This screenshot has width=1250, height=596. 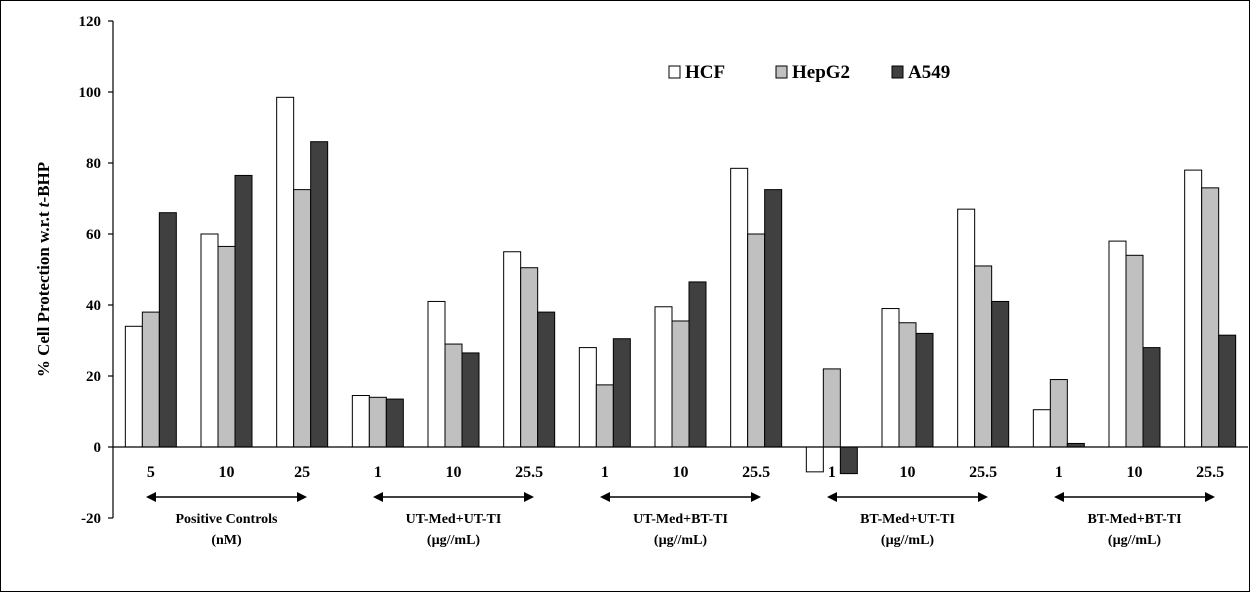 What do you see at coordinates (897, 72) in the screenshot?
I see `legend-swatch-a549` at bounding box center [897, 72].